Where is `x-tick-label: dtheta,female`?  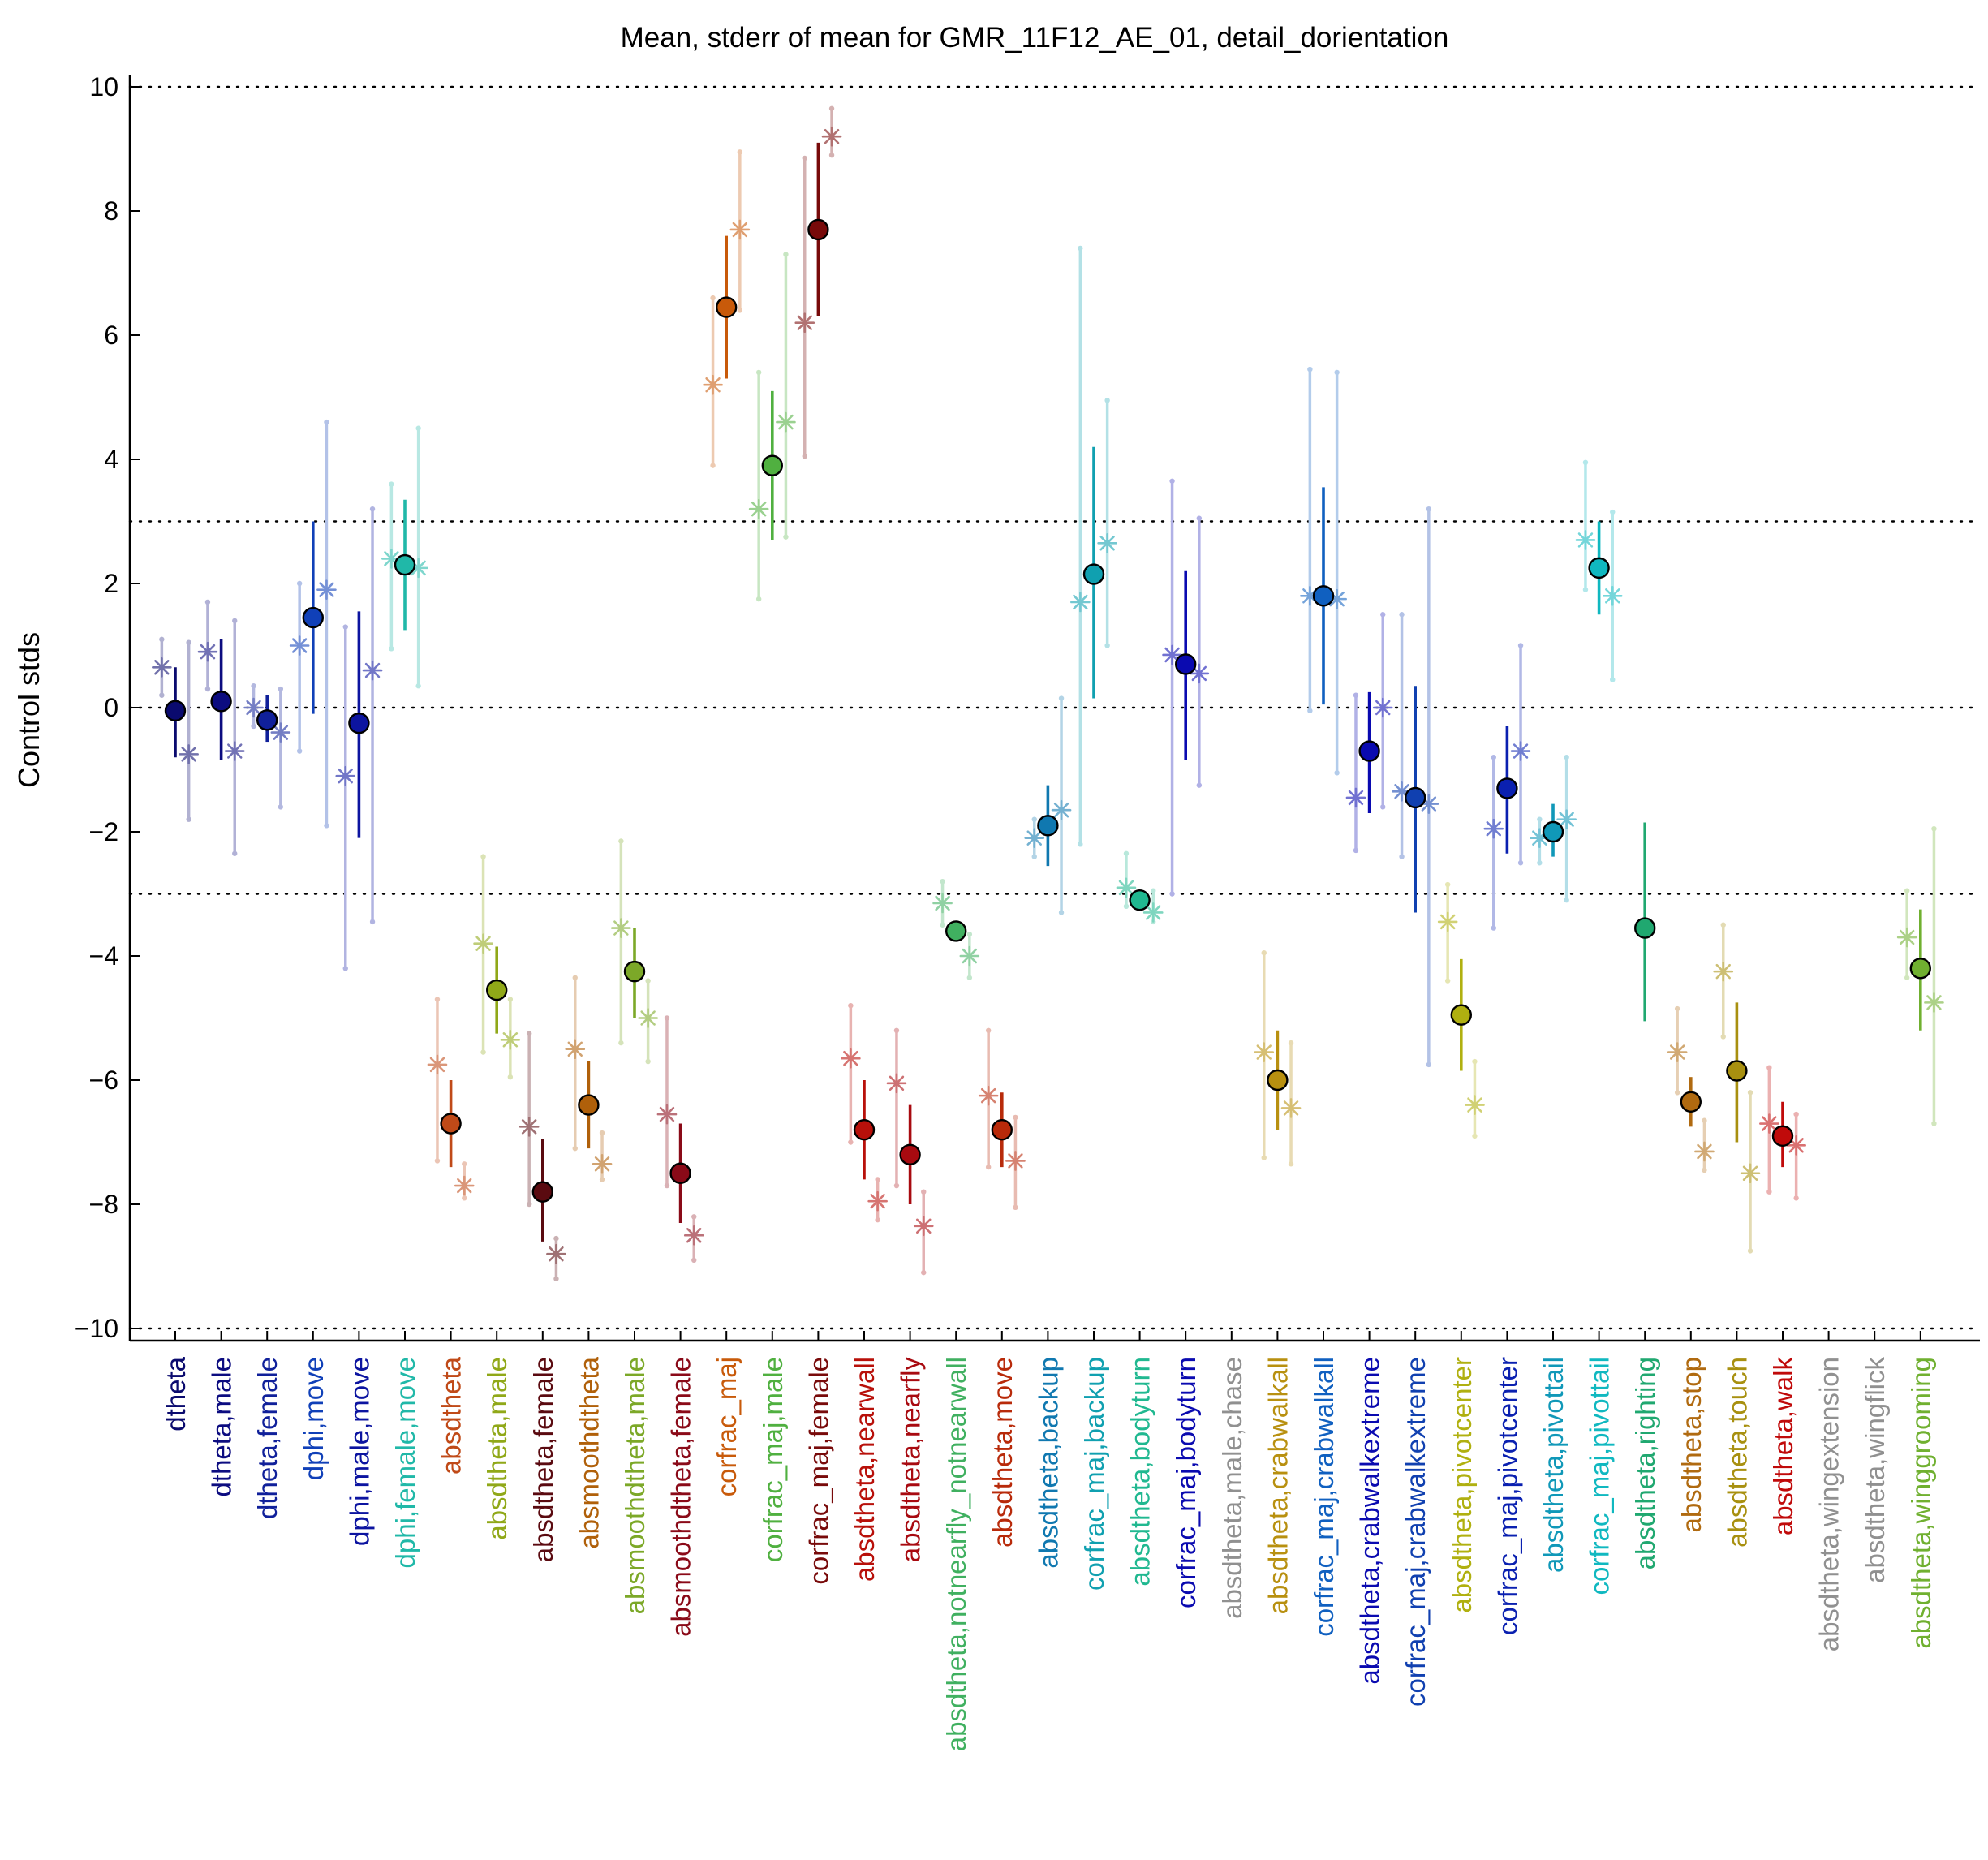 x-tick-label: dtheta,female is located at coordinates (267, 1438).